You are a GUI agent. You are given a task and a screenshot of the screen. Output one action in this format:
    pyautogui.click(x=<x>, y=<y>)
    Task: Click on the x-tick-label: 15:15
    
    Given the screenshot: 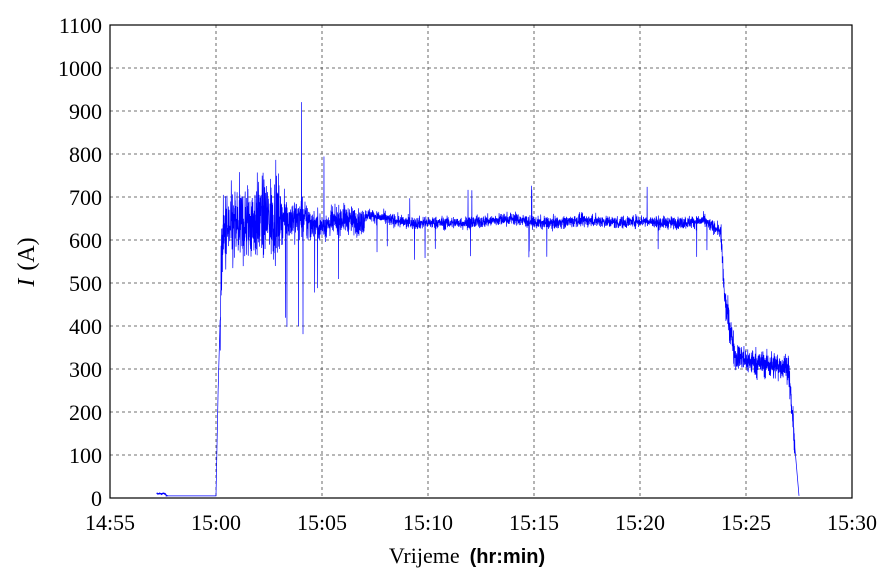 What is the action you would take?
    pyautogui.click(x=534, y=522)
    